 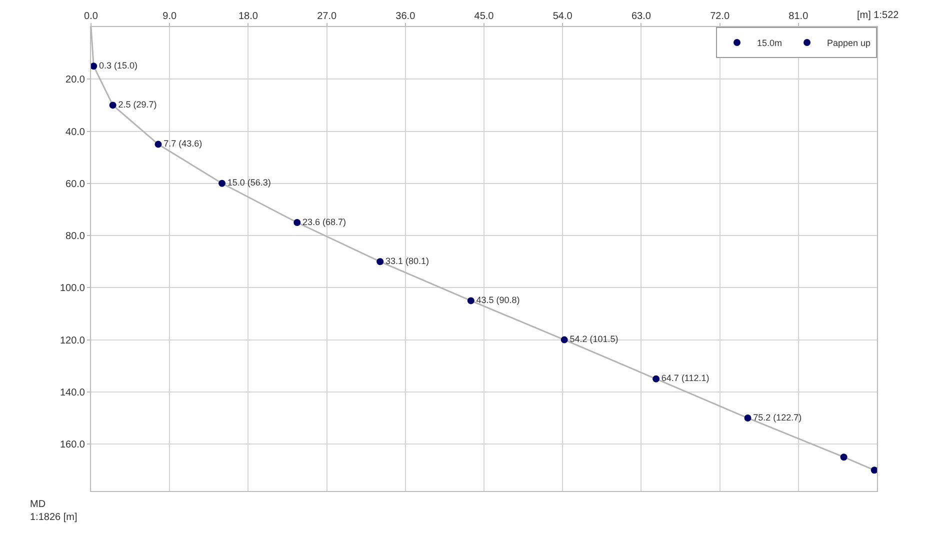 I want to click on y-tick-label: 80.0, so click(x=76, y=236).